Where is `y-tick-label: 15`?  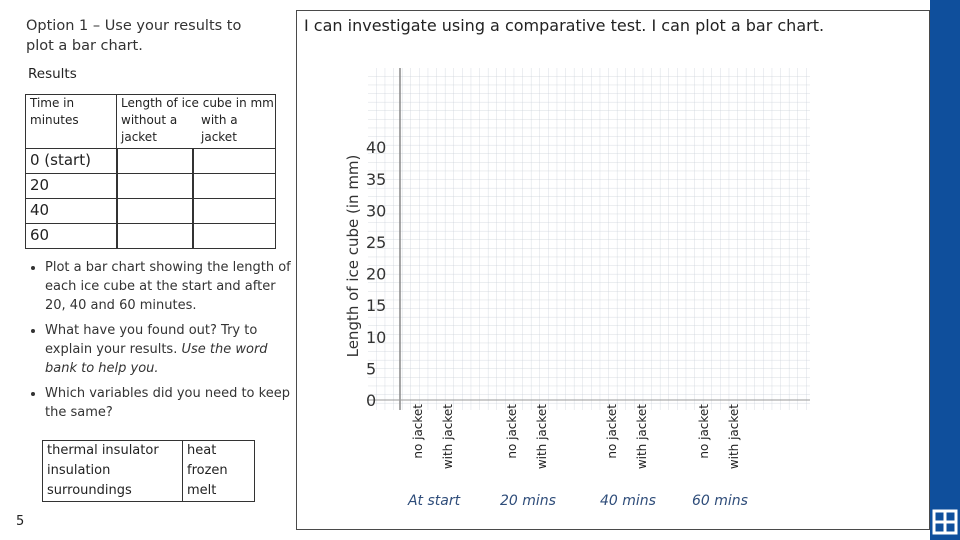
y-tick-label: 15 is located at coordinates (376, 305).